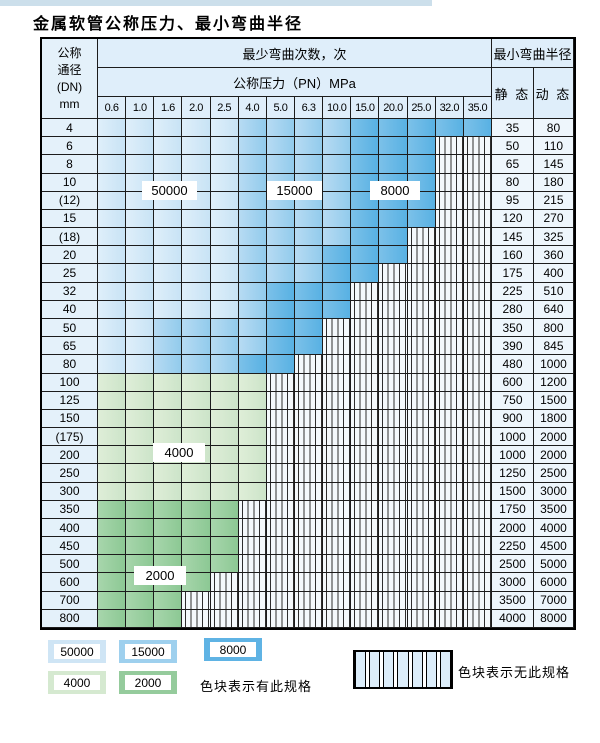 This screenshot has height=743, width=600. I want to click on dn-label: 40, so click(70, 309).